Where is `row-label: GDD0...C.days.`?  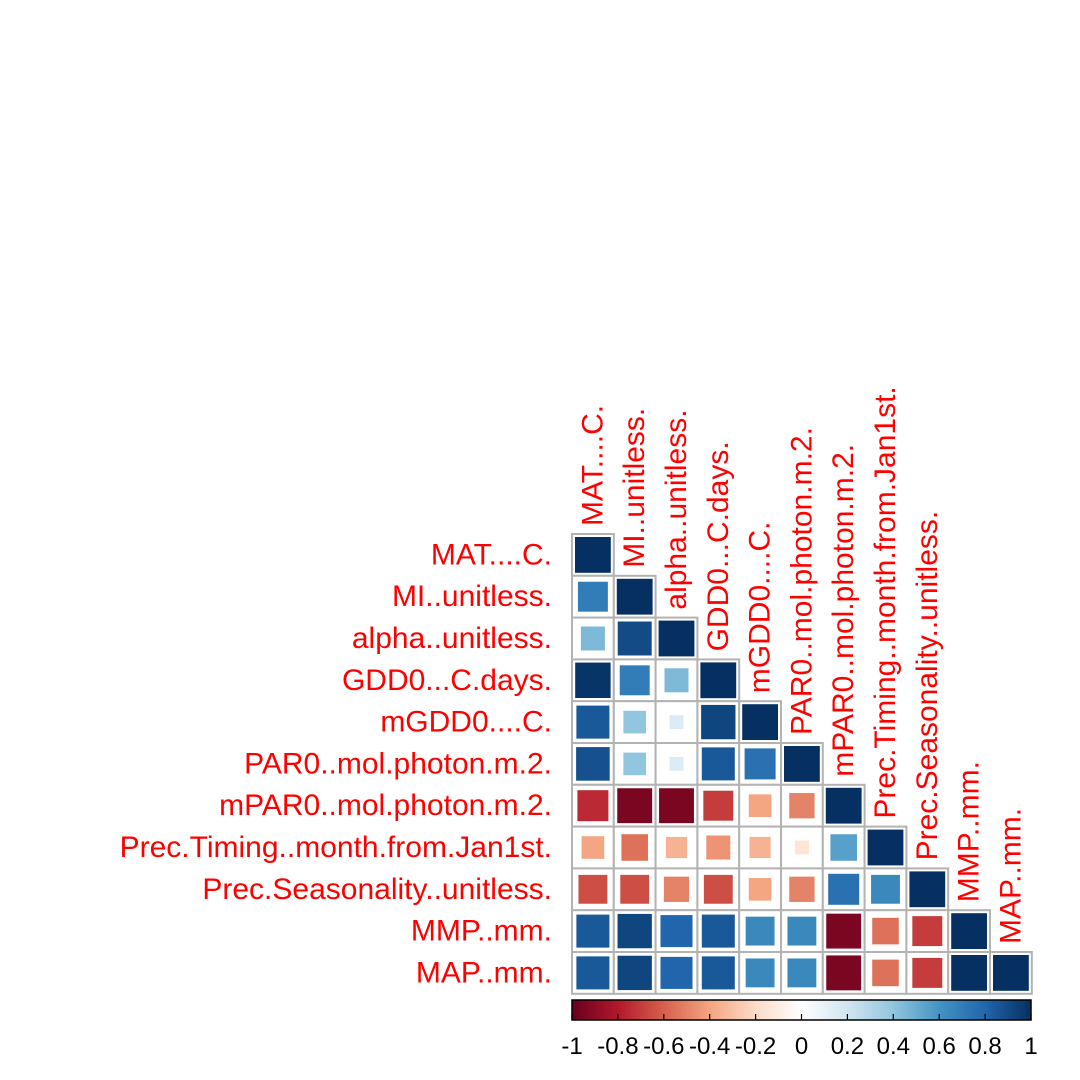
row-label: GDD0...C.days. is located at coordinates (447, 680).